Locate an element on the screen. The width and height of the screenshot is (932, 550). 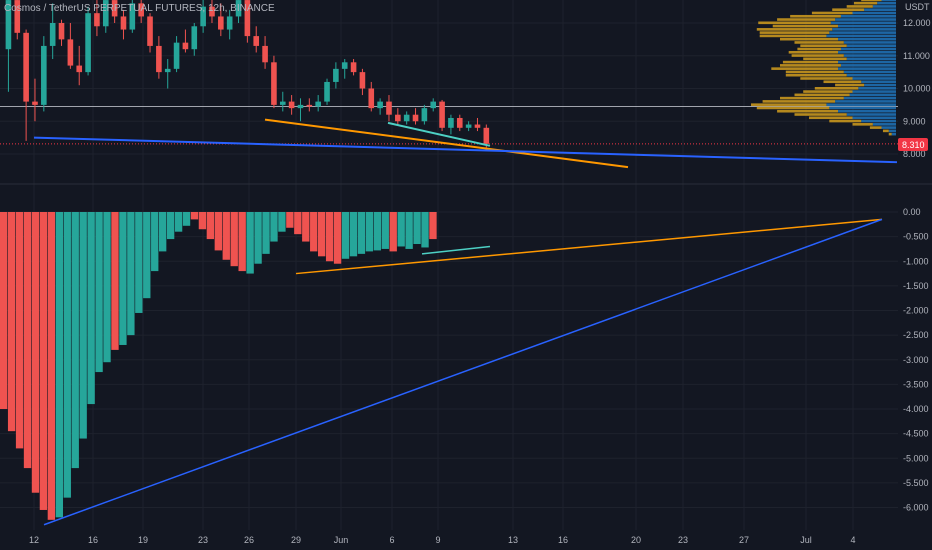
price-trendline-teal is located at coordinates (439, 134).